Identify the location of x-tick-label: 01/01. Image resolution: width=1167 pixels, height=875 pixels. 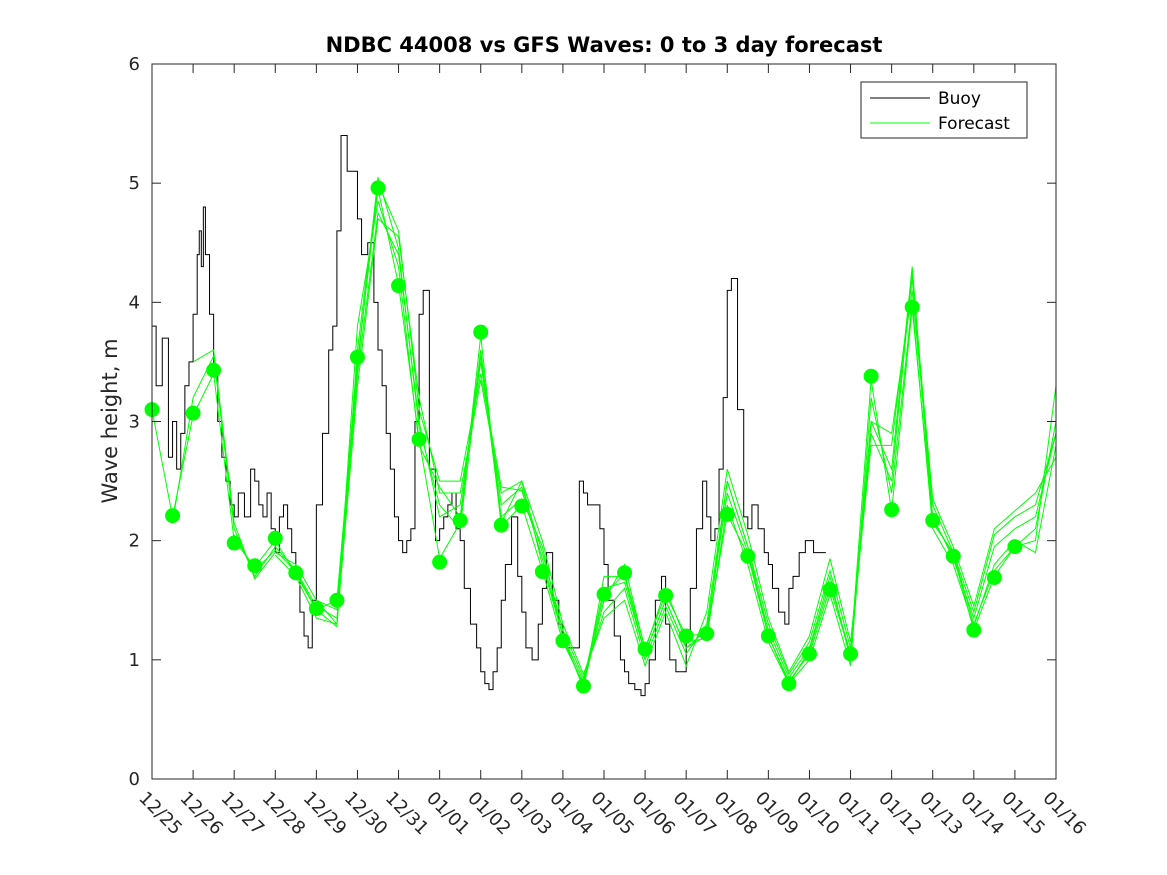
(448, 814).